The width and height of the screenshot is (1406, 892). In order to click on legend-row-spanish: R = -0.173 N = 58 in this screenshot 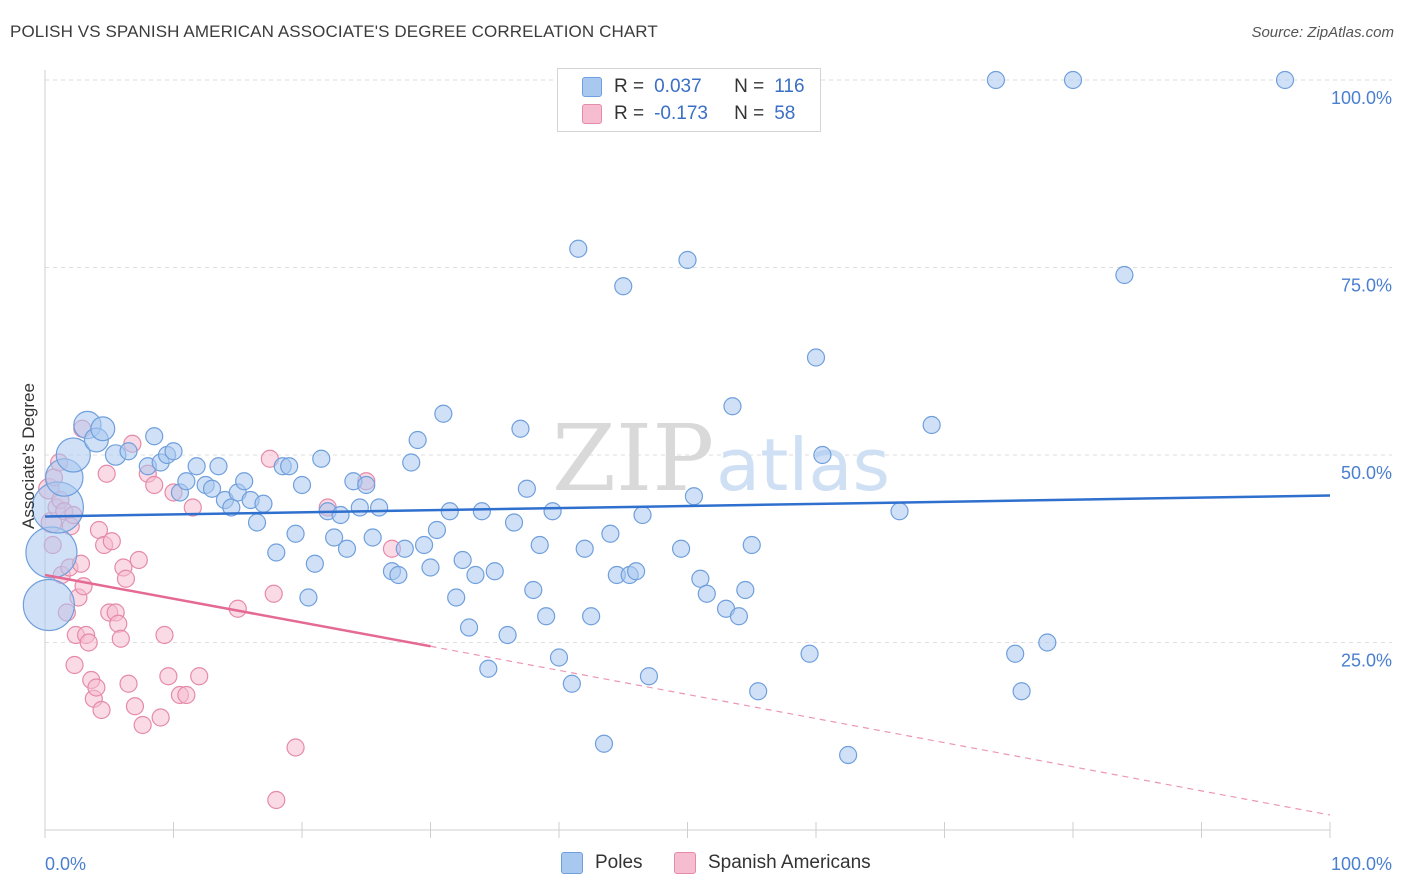, I will do `click(688, 114)`.